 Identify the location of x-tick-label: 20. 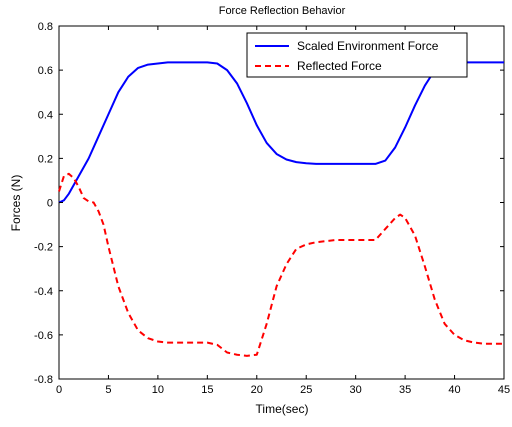
(257, 390).